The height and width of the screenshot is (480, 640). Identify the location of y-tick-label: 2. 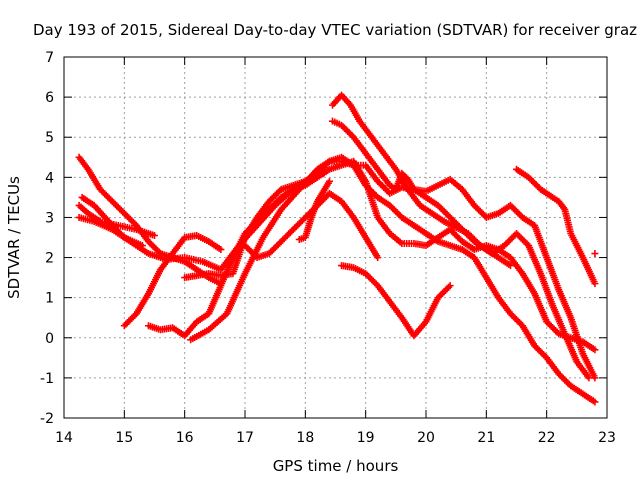
(49, 259).